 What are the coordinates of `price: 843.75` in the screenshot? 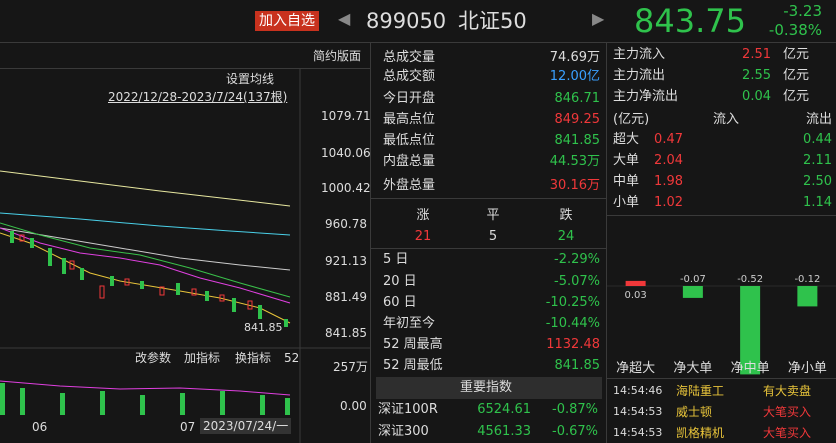 It's located at (690, 21).